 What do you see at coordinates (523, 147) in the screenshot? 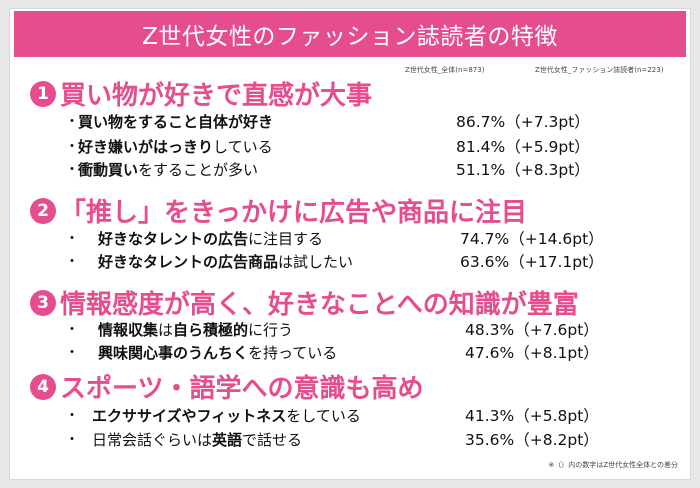
I see `item-value: 81.4%（+5.9pt）` at bounding box center [523, 147].